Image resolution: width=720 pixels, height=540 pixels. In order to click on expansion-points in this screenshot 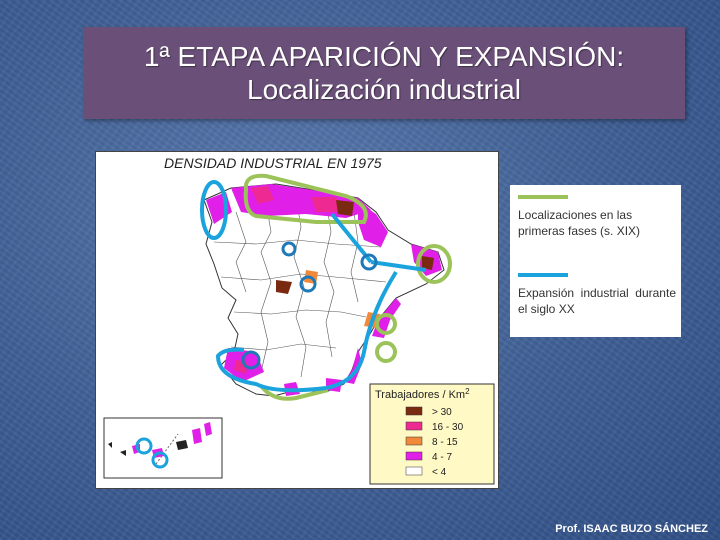, I will do `click(309, 305)`.